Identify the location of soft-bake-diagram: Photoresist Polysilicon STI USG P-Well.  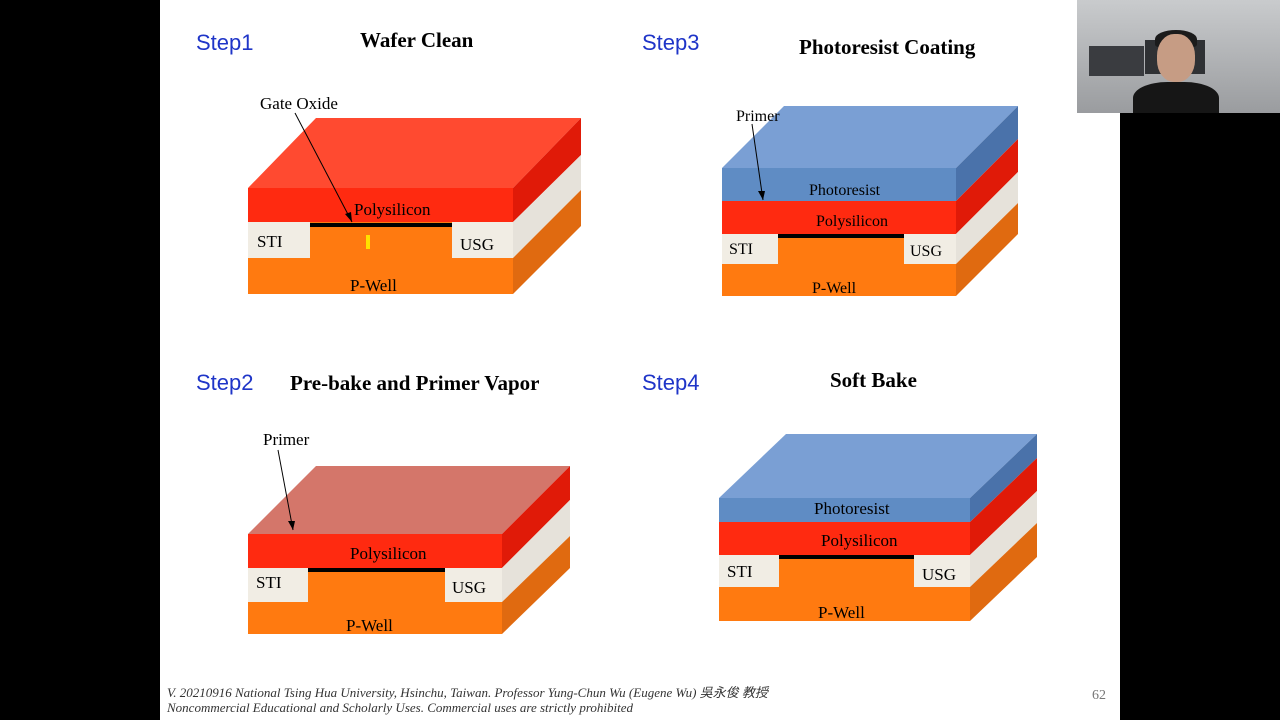
(878, 528).